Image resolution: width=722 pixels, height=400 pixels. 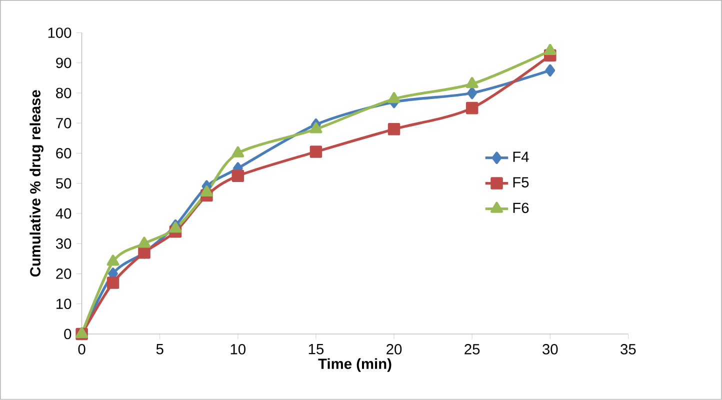 What do you see at coordinates (394, 349) in the screenshot?
I see `x-tick-label: 20` at bounding box center [394, 349].